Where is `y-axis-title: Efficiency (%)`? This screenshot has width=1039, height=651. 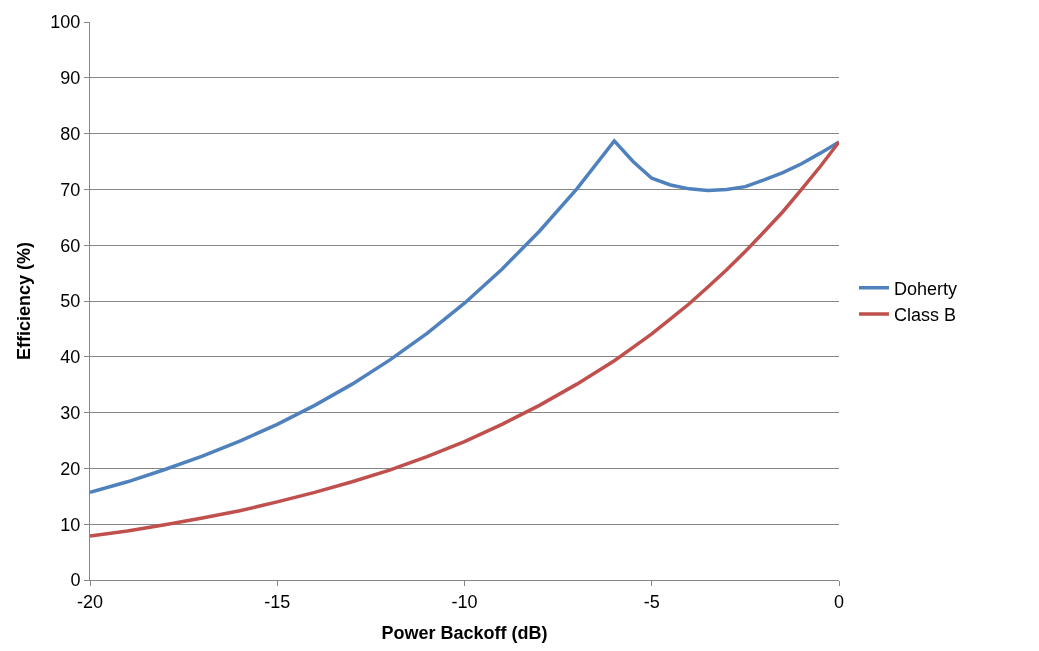 y-axis-title: Efficiency (%) is located at coordinates (23, 301).